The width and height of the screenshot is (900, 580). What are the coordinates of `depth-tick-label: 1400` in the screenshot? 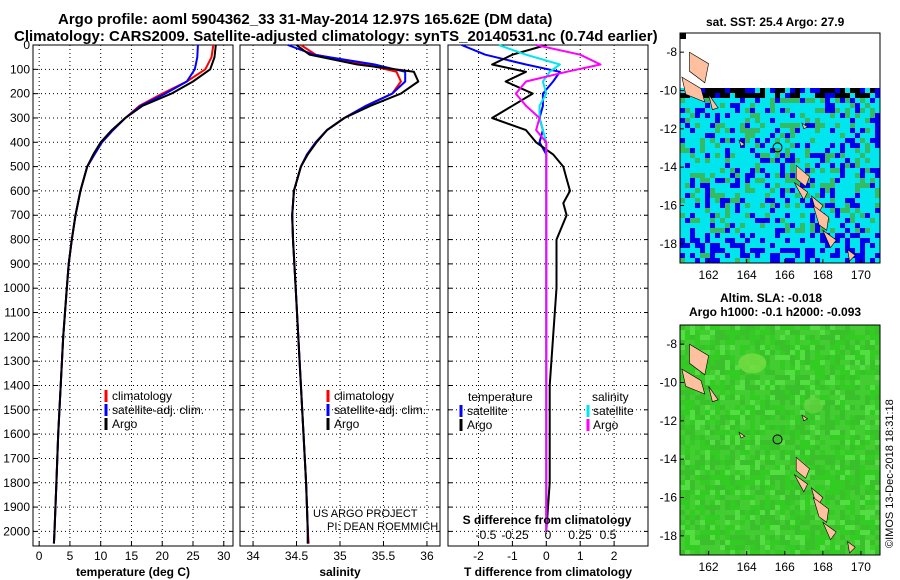 It's located at (16, 385).